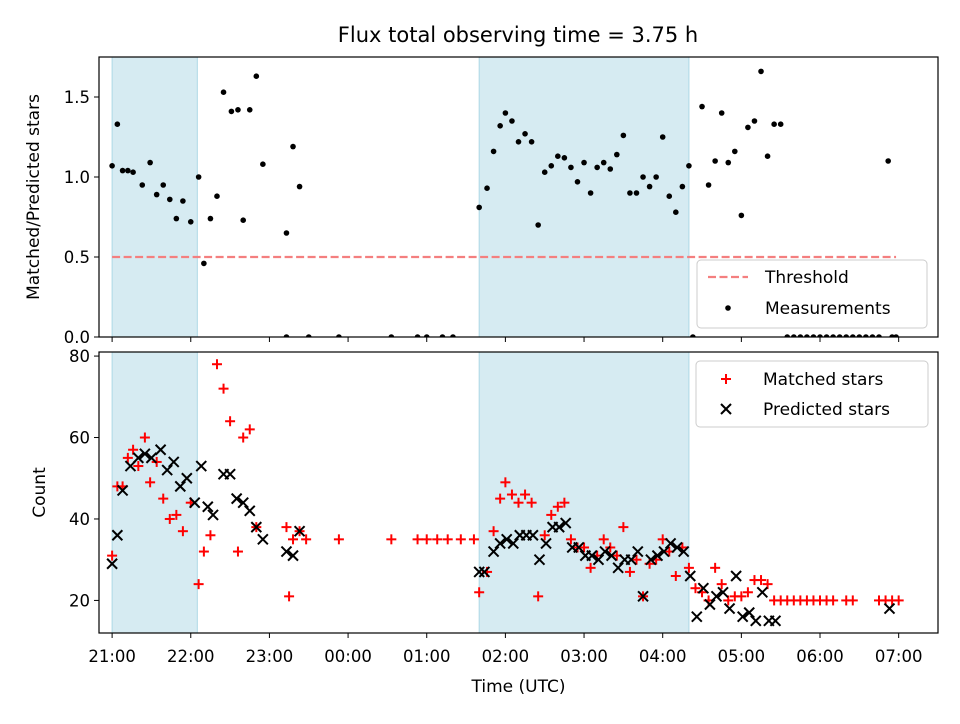  I want to click on y-tick-label: 80, so click(79, 356).